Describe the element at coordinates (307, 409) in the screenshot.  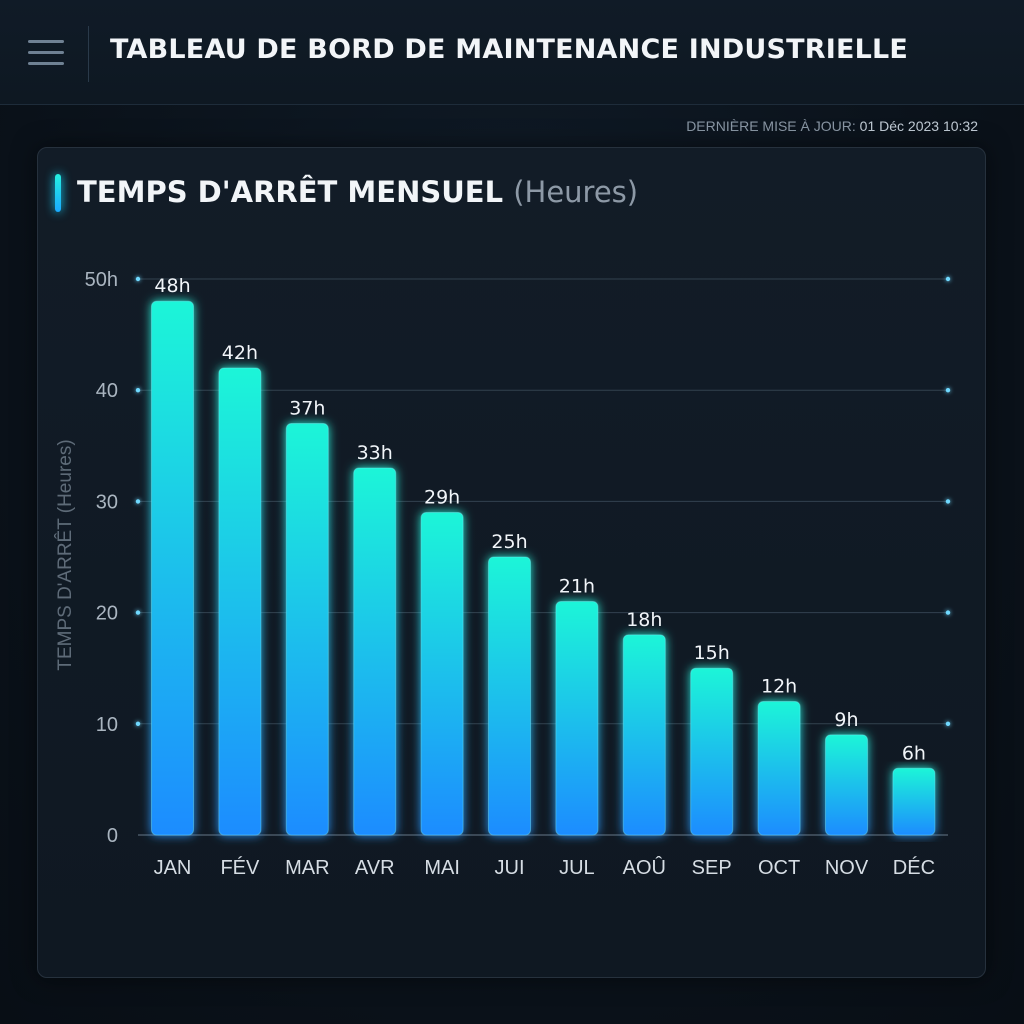
I see `data-label: 37h` at that location.